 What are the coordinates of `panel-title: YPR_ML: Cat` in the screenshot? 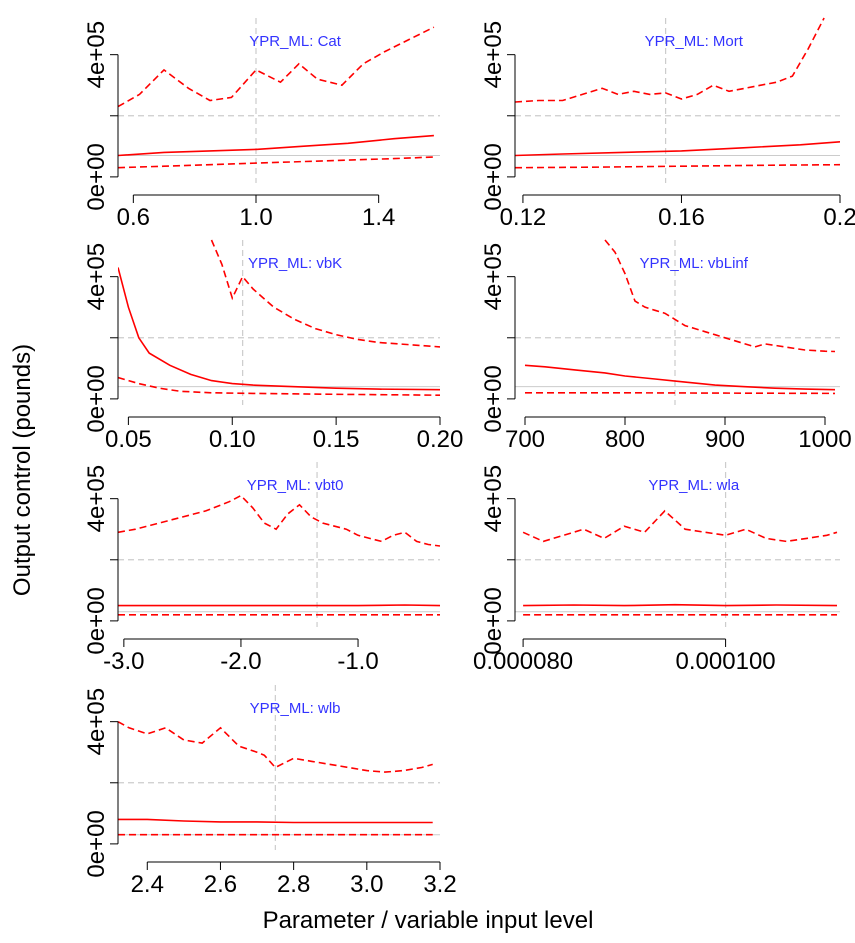 It's located at (295, 41).